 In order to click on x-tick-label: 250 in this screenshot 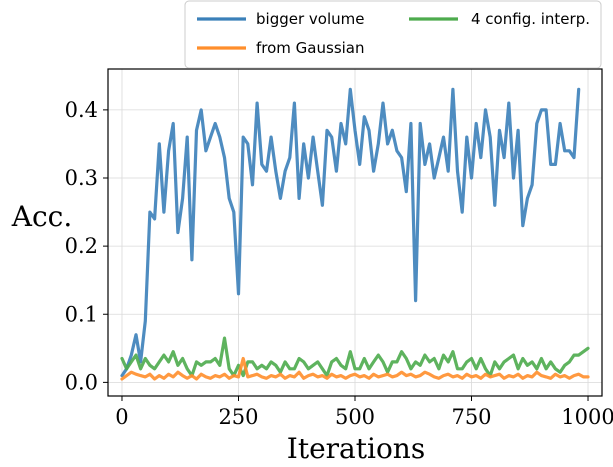, I will do `click(238, 417)`.